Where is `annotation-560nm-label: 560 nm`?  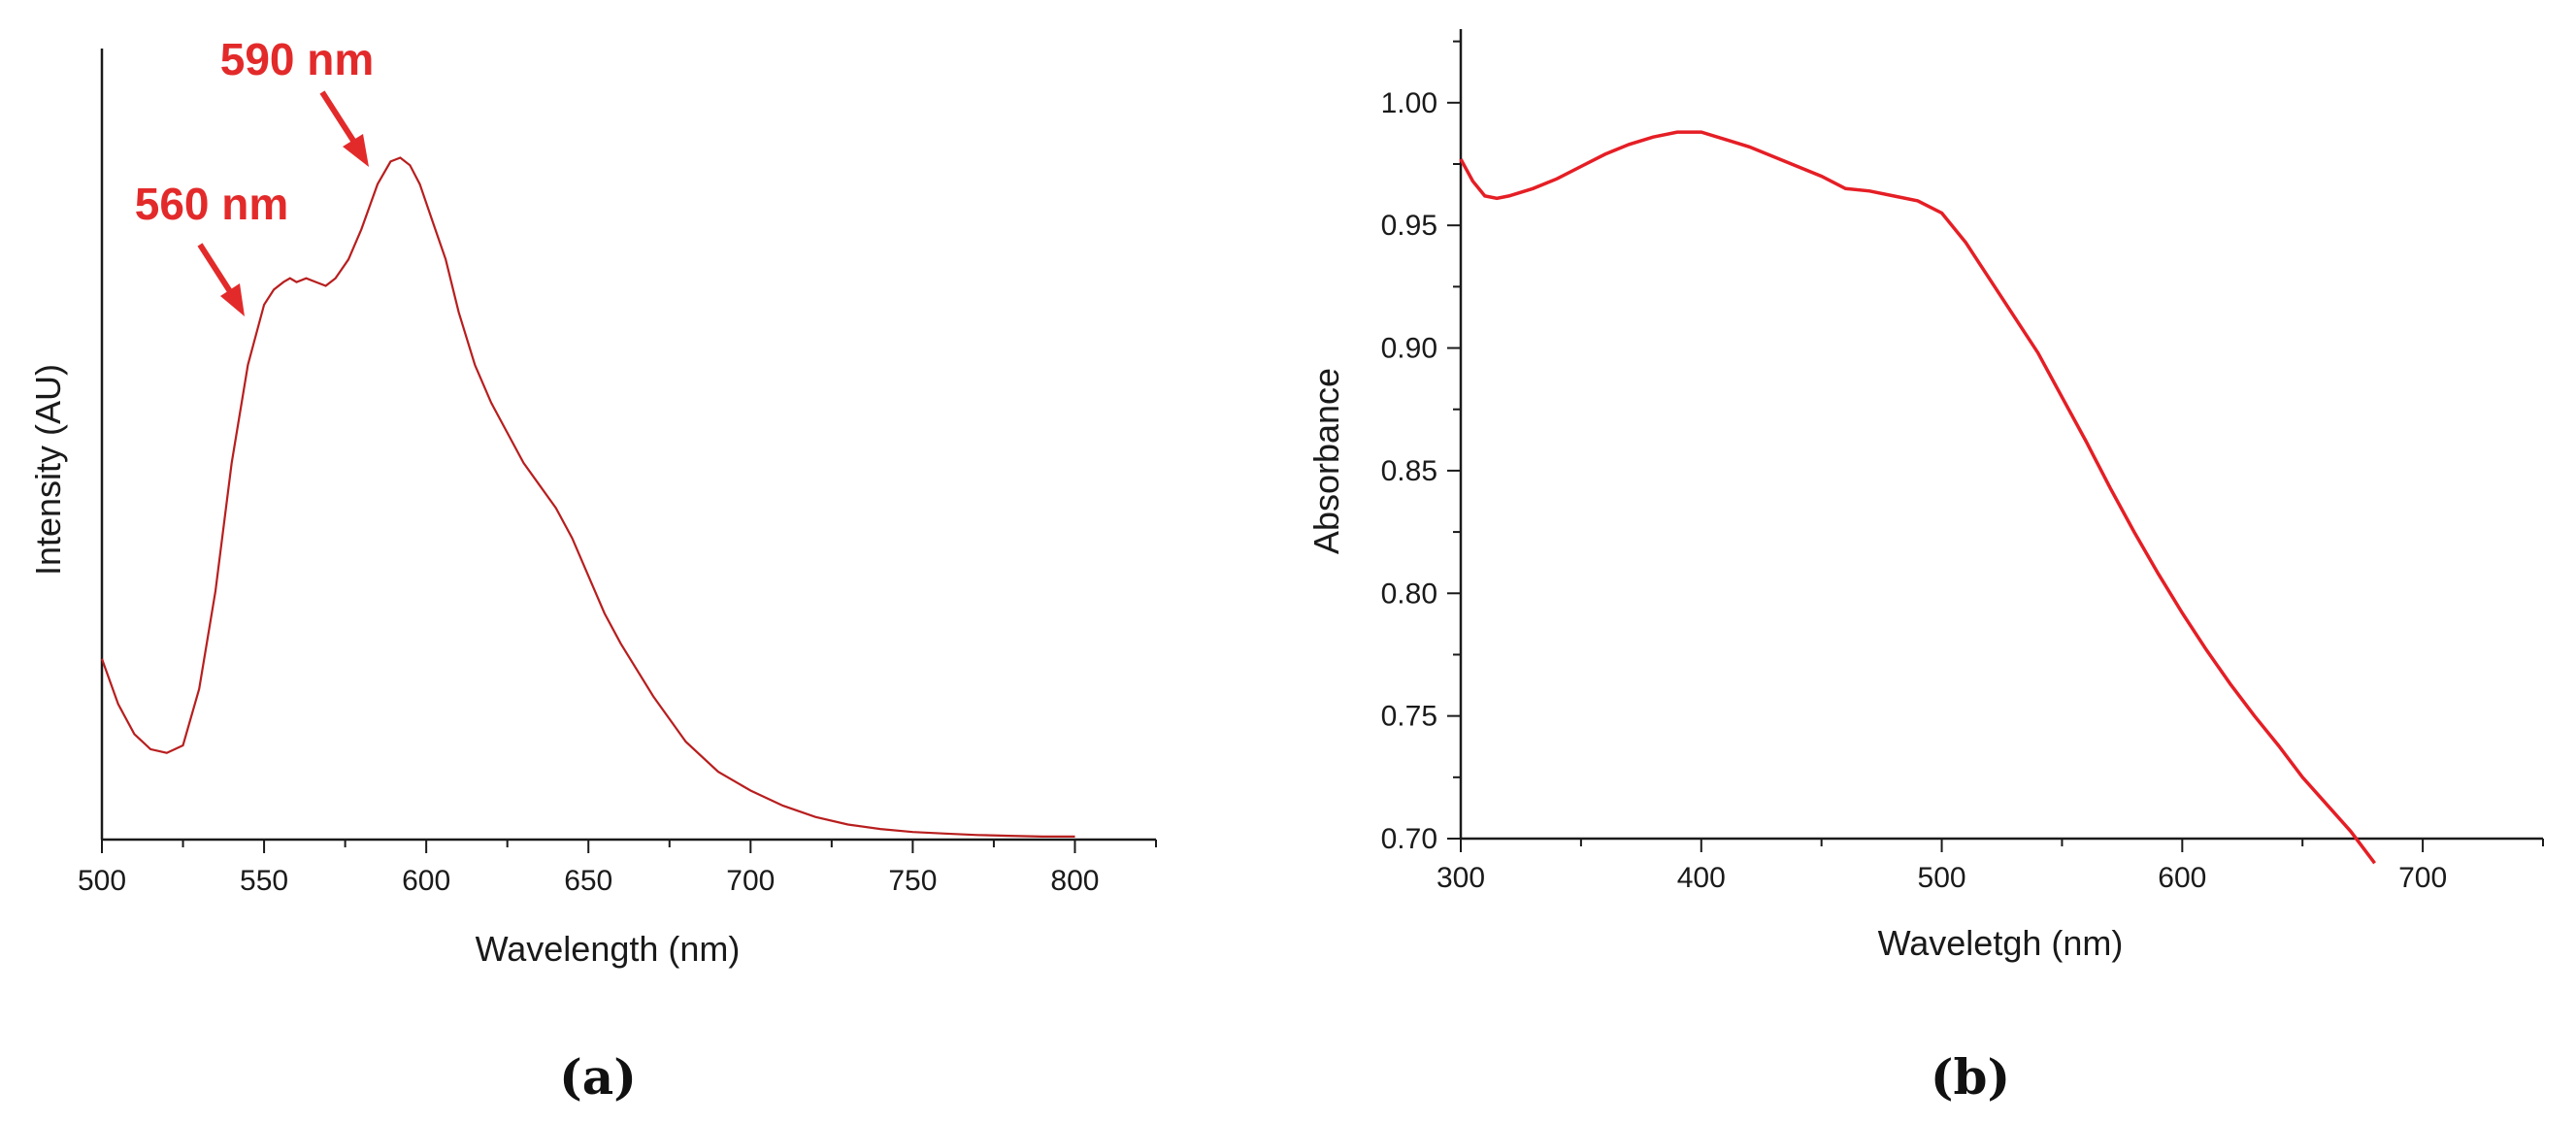
annotation-560nm-label: 560 nm is located at coordinates (212, 204).